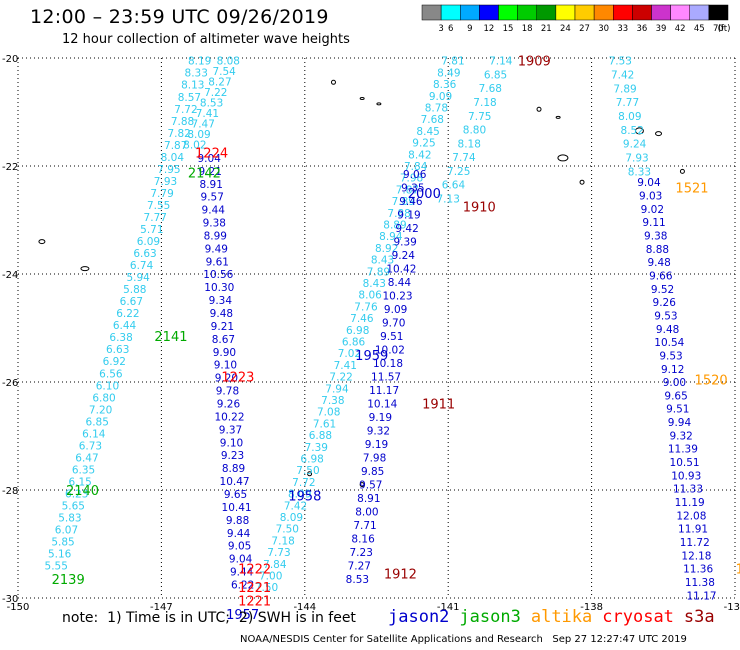 The image size is (740, 650). I want to click on swh-value-label: 8.13, so click(192, 86).